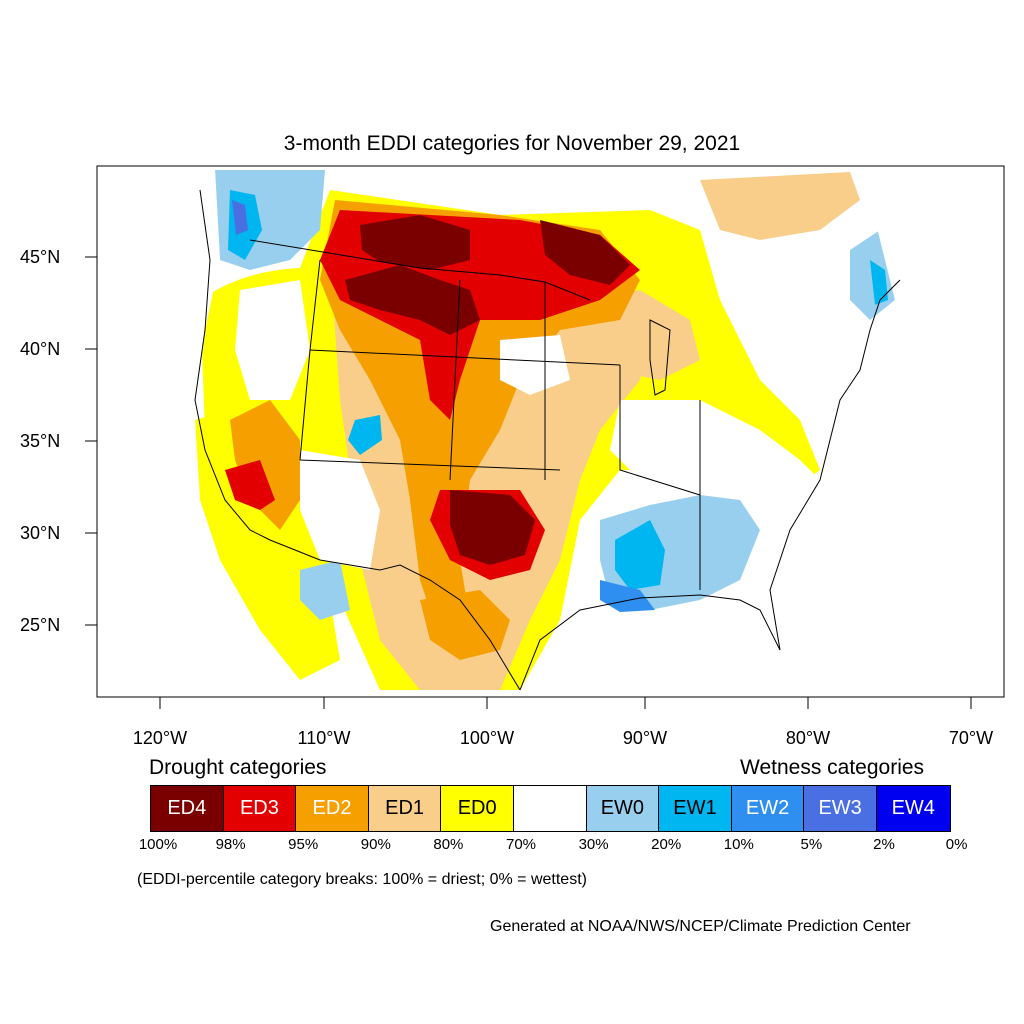 Image resolution: width=1024 pixels, height=1024 pixels. I want to click on ew1-utah, so click(365, 435).